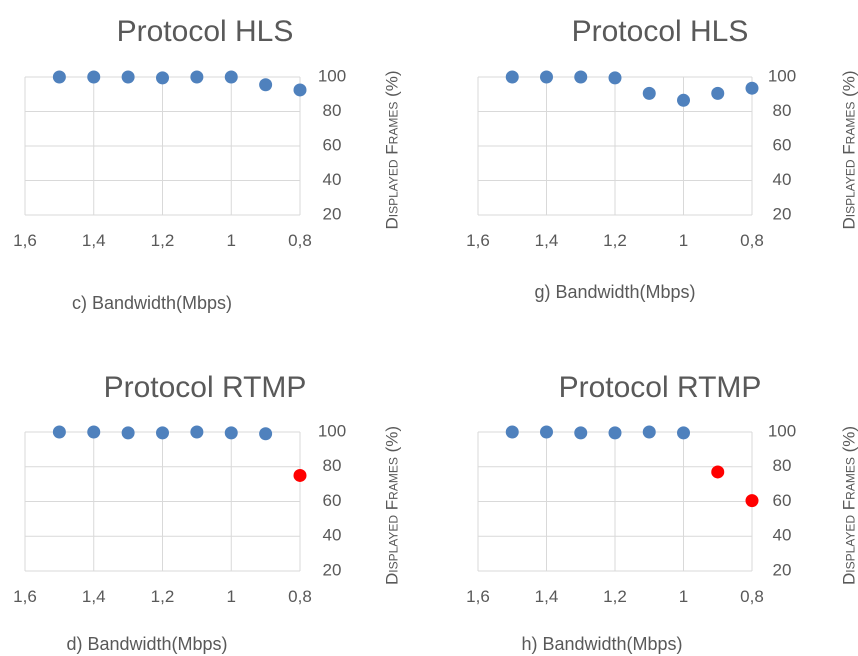 This screenshot has height=656, width=858. Describe the element at coordinates (614, 292) in the screenshot. I see `x-axis-label: g) Bandwidth(Mbps)` at that location.